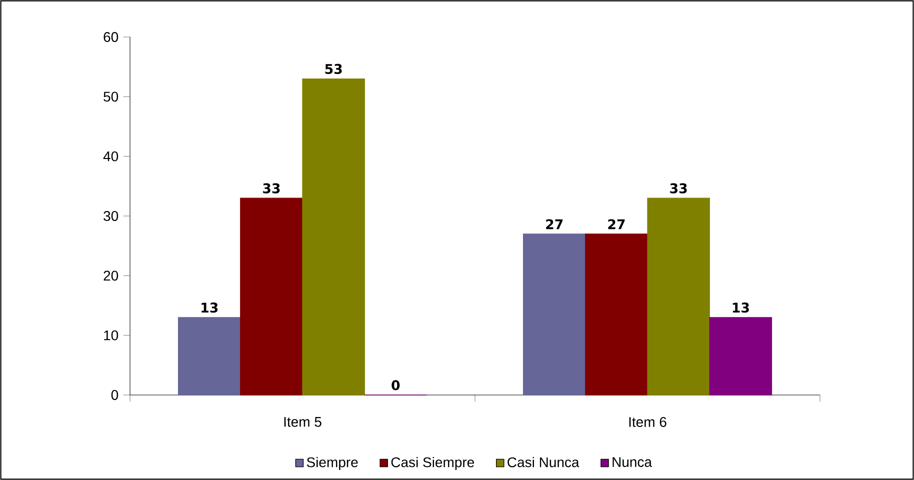 The width and height of the screenshot is (914, 480). Describe the element at coordinates (111, 216) in the screenshot. I see `y-tick-label: 30` at that location.